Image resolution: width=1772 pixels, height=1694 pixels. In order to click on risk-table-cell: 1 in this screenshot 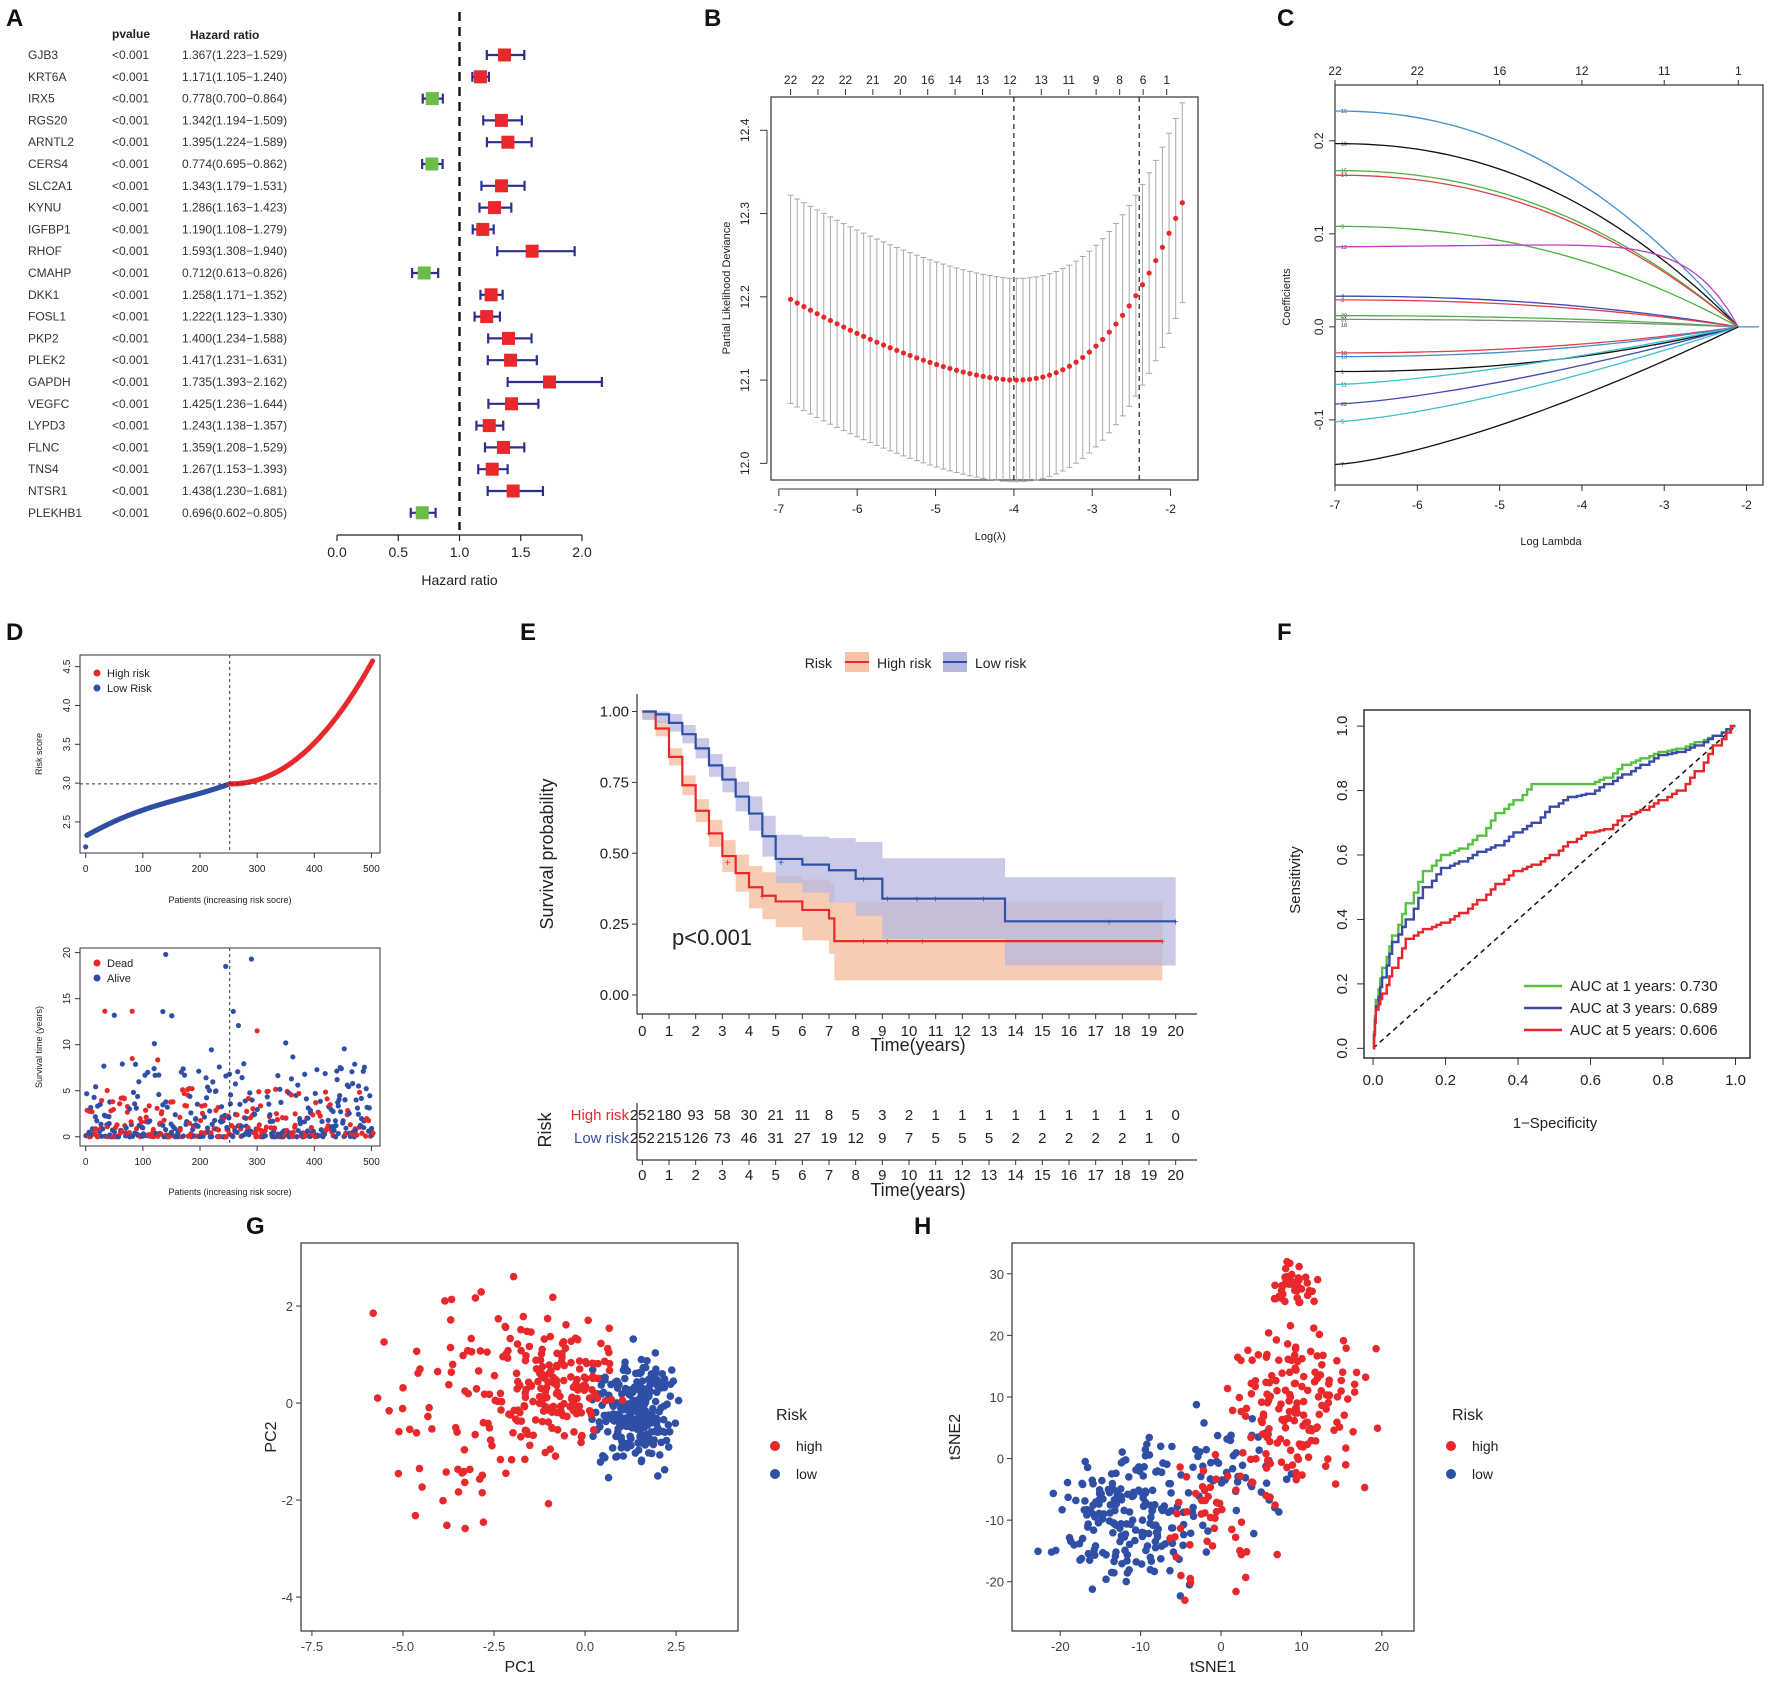, I will do `click(1149, 1115)`.